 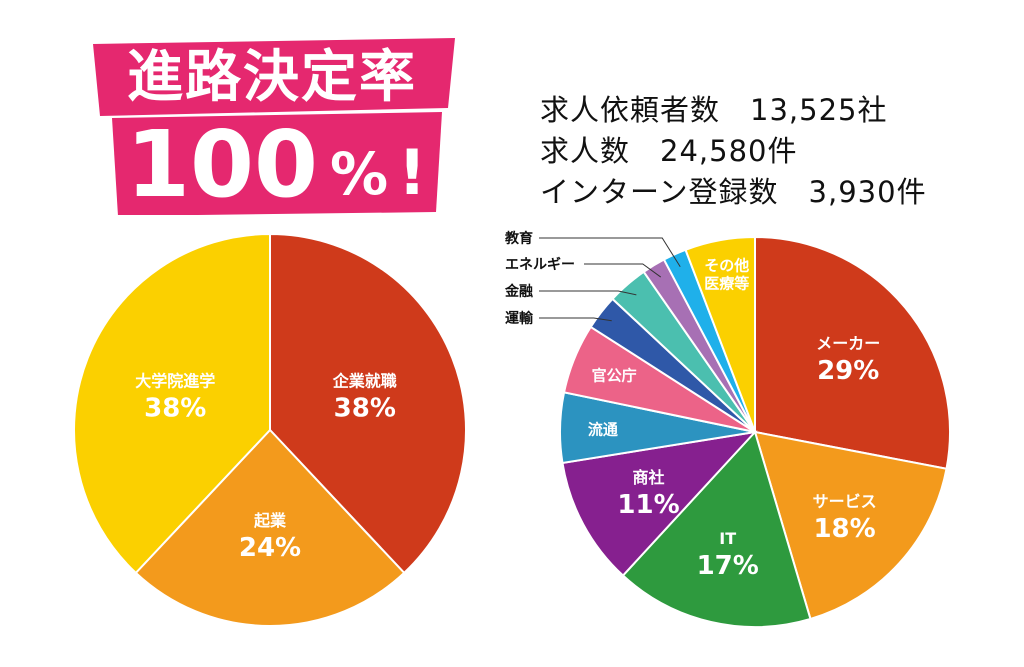 I want to click on slice-label-1: 起業, so click(x=270, y=520).